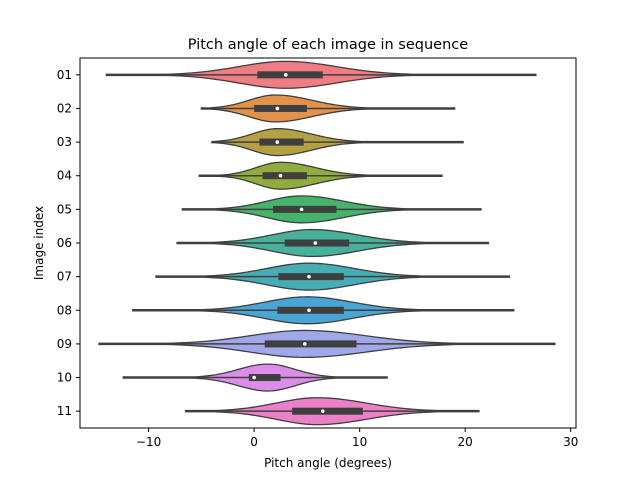 The image size is (640, 480). What do you see at coordinates (148, 442) in the screenshot?
I see `x-tick-label: −10` at bounding box center [148, 442].